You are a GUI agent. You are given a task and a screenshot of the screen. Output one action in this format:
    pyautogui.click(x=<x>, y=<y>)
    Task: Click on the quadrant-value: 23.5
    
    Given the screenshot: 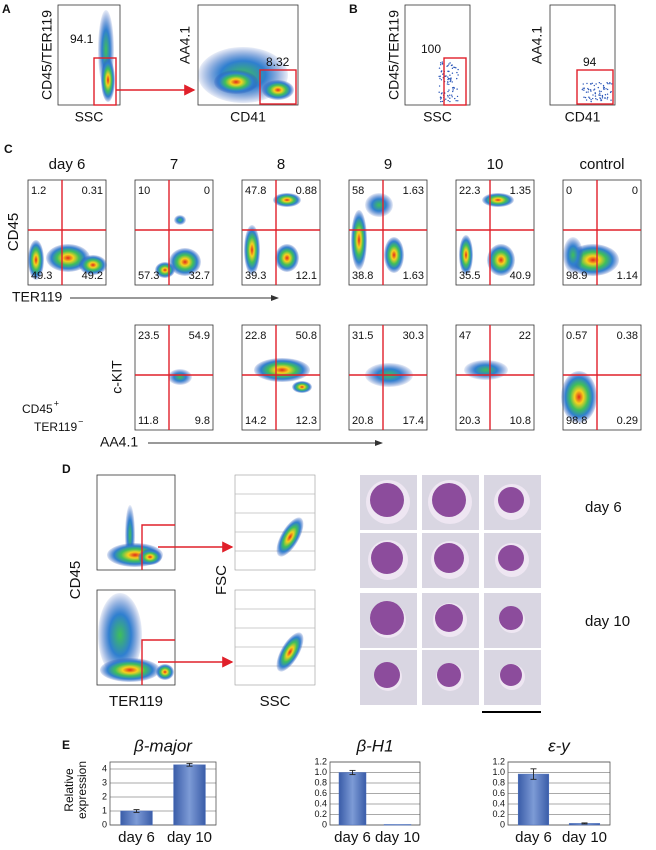 What is the action you would take?
    pyautogui.click(x=148, y=336)
    